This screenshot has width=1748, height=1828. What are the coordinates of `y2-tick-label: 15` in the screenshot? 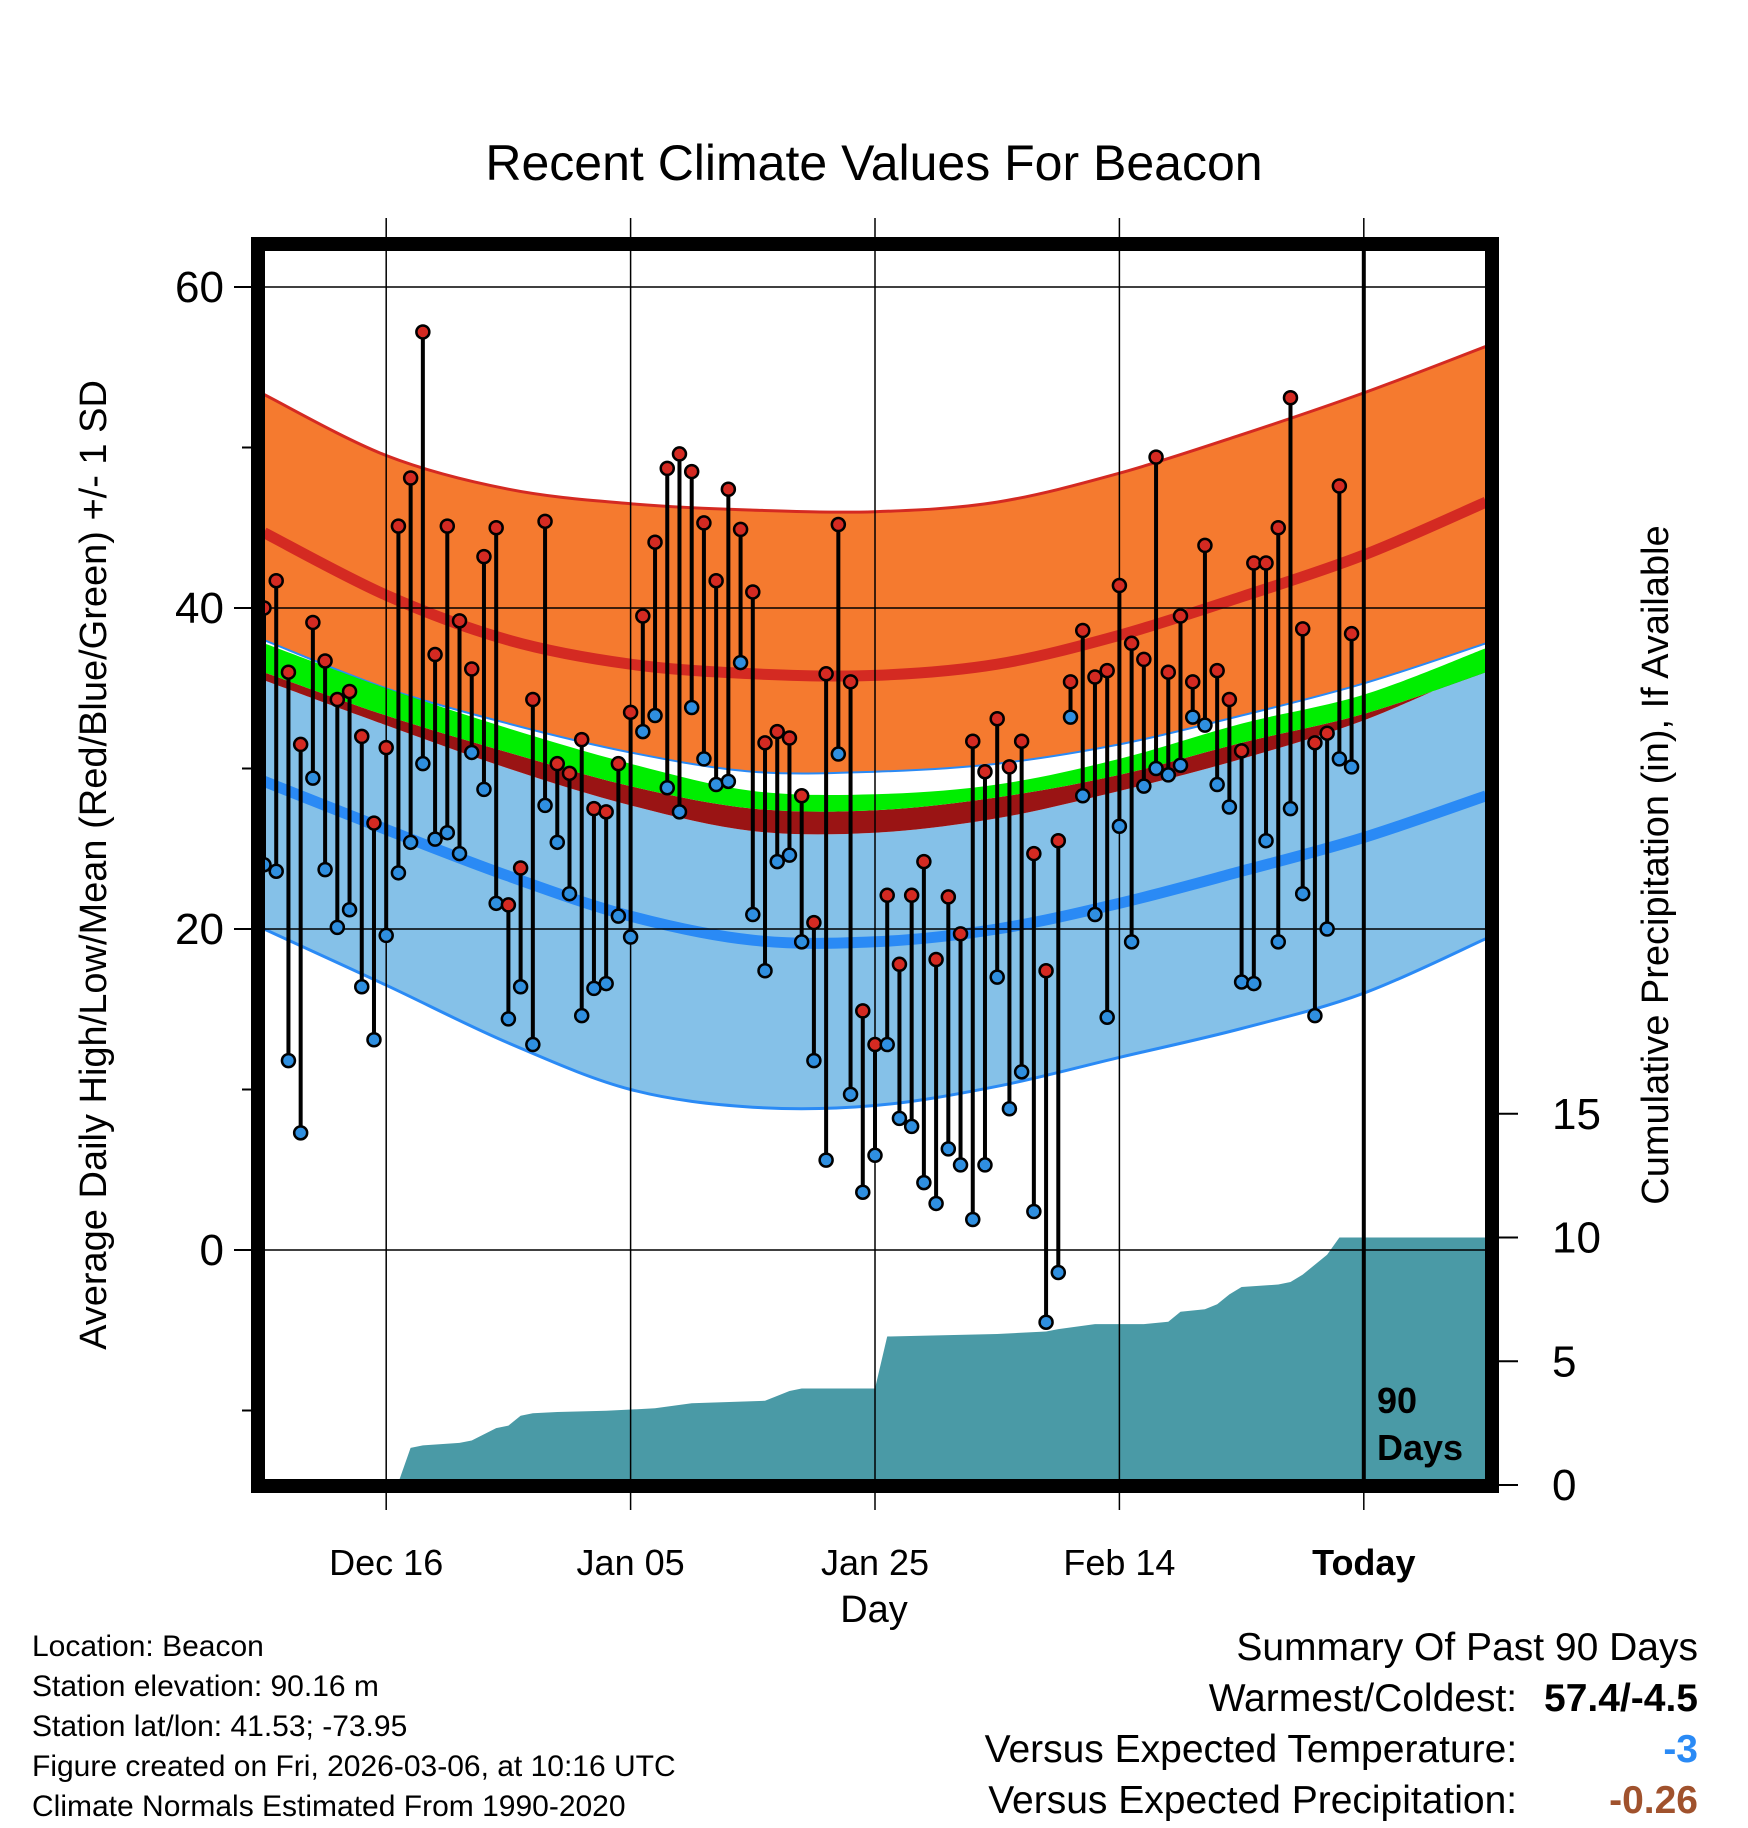 It's located at (1576, 1114).